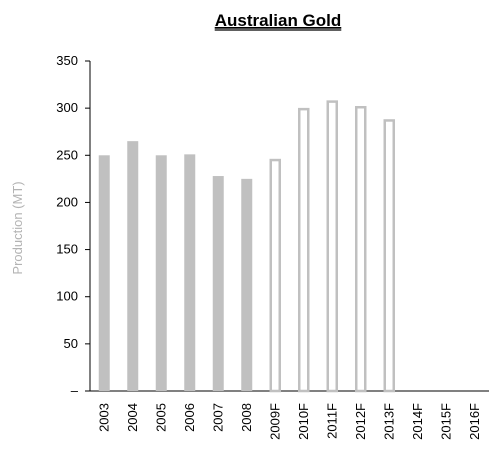  Describe the element at coordinates (217, 417) in the screenshot. I see `x-tick-label: 2007` at that location.